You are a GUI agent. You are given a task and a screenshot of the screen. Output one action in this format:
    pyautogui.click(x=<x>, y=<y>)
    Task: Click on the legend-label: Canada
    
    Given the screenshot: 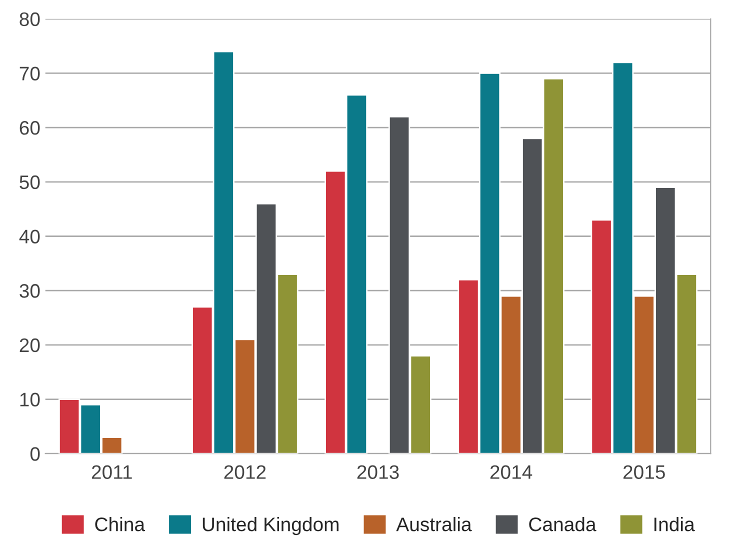 What is the action you would take?
    pyautogui.click(x=562, y=524)
    